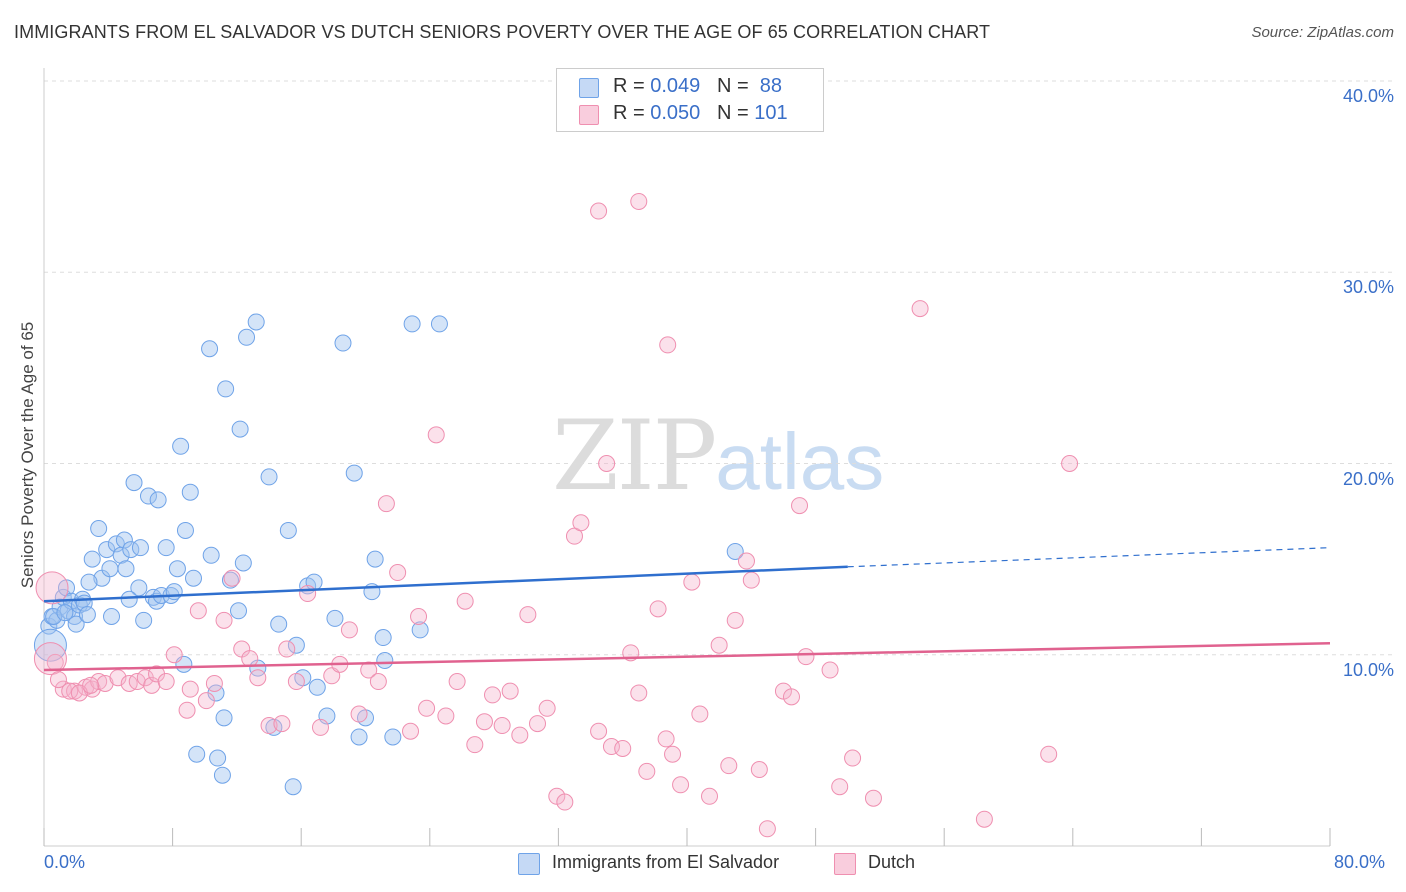 The width and height of the screenshot is (1406, 892). I want to click on trend-line-el-salvador, so click(445, 584).